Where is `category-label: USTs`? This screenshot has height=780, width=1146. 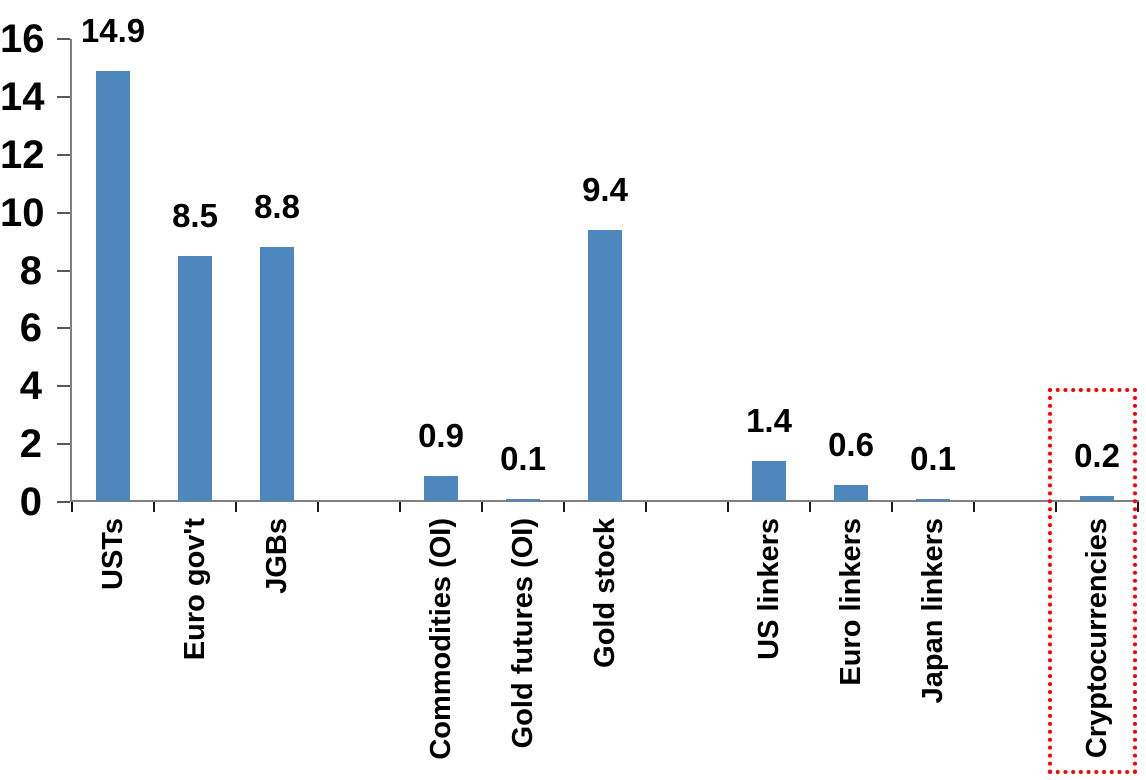
category-label: USTs is located at coordinates (113, 554).